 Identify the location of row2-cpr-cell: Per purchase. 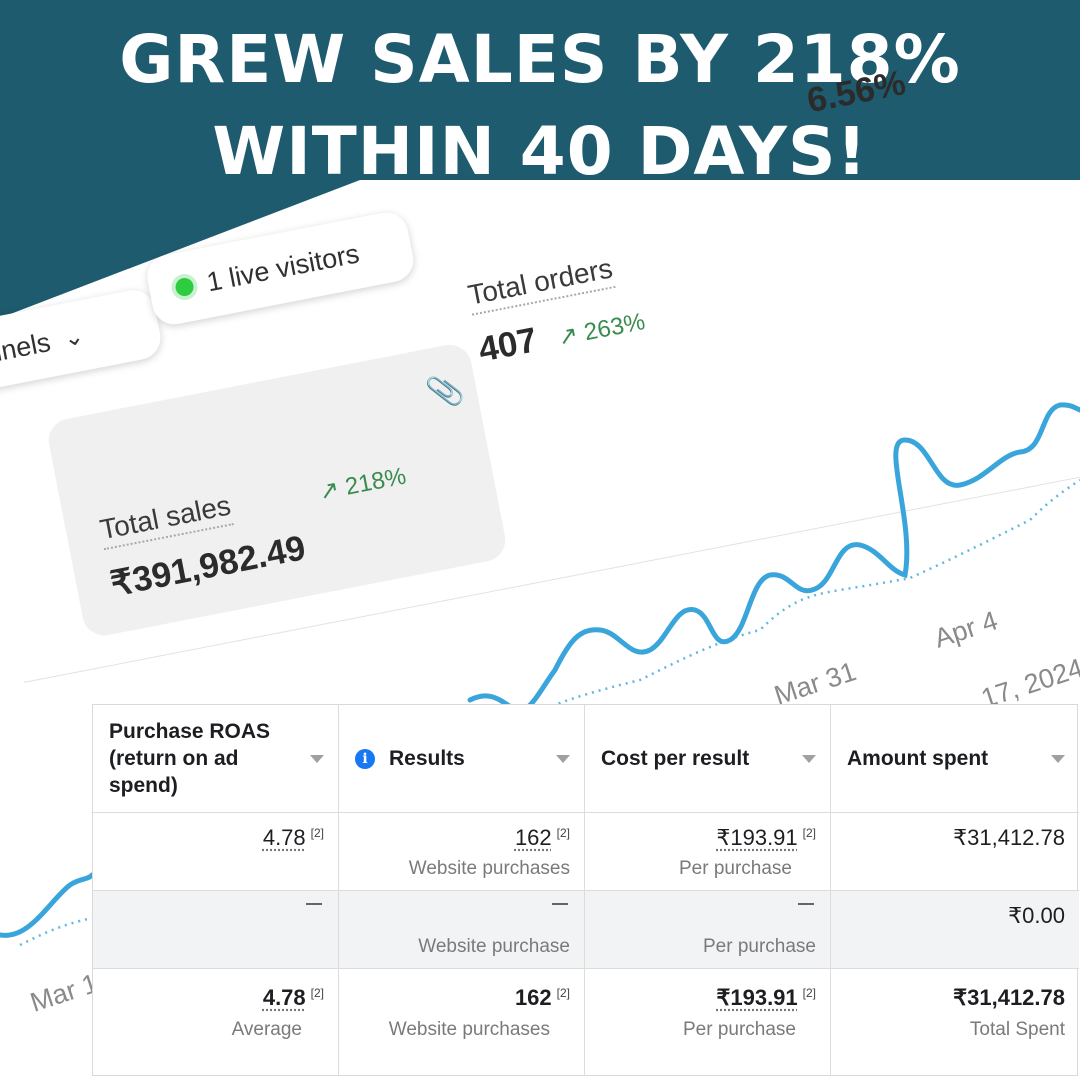
(708, 930).